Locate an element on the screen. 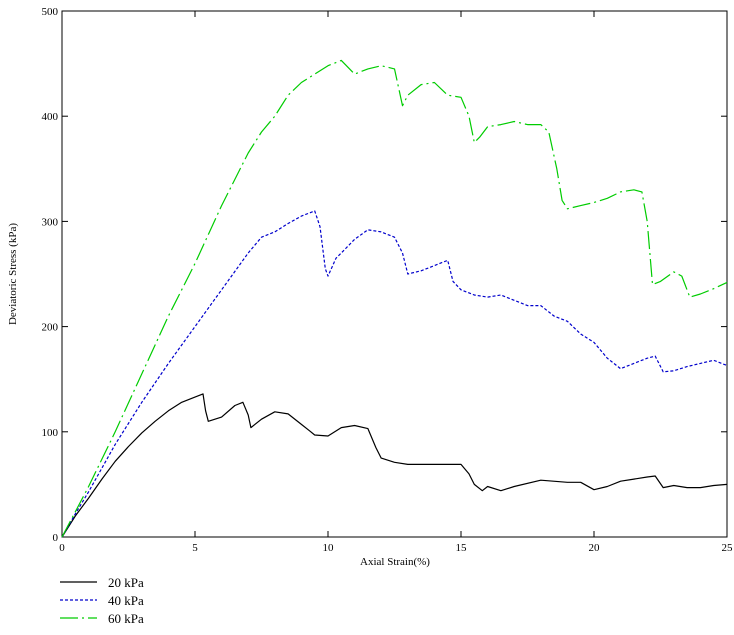 The width and height of the screenshot is (734, 635). x-tick-label: 25 is located at coordinates (728, 548).